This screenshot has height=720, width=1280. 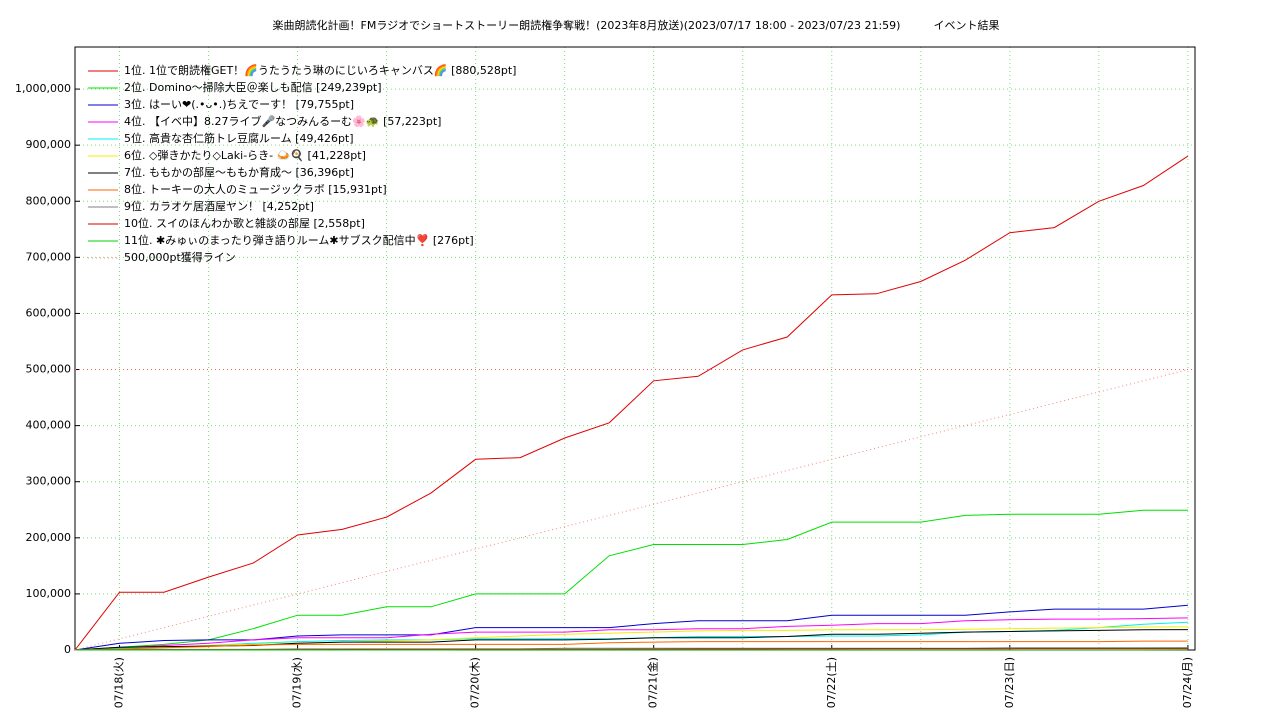 What do you see at coordinates (253, 87) in the screenshot?
I see `legend-label: 2位. Domino〜掃除大臣＠楽しも配信 [249,239pt]` at bounding box center [253, 87].